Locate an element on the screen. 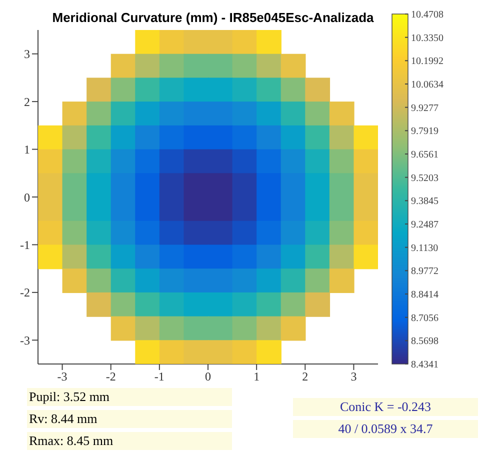  text: Rmax: 8.45 mm is located at coordinates (129, 441).